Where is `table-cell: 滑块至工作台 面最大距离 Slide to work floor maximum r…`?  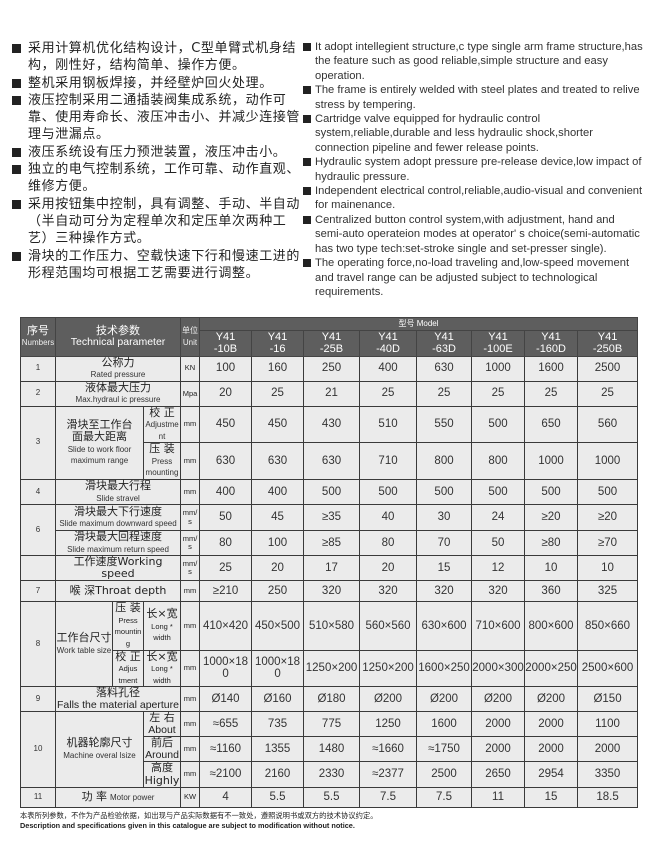 table-cell: 滑块至工作台 面最大距离 Slide to work floor maximum r… is located at coordinates (99, 442).